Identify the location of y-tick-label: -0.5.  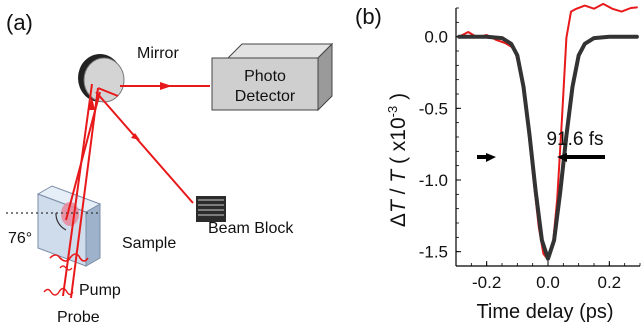
(433, 108).